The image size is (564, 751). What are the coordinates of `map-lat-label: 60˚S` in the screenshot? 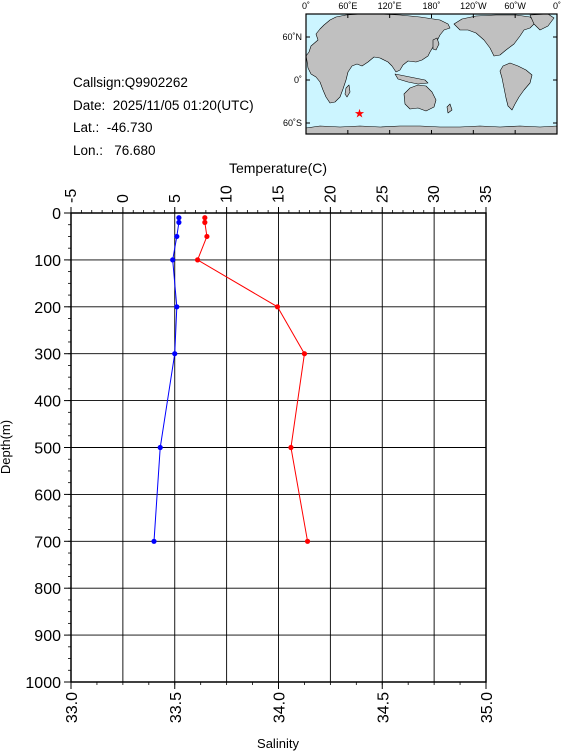 It's located at (292, 123).